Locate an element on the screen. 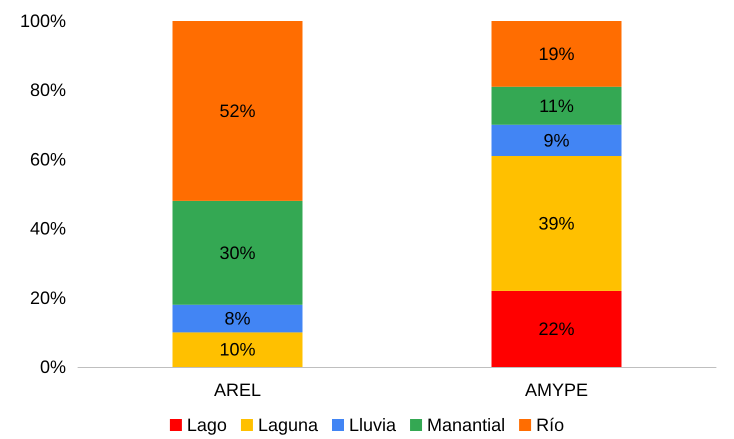  data-label: 22% is located at coordinates (556, 328).